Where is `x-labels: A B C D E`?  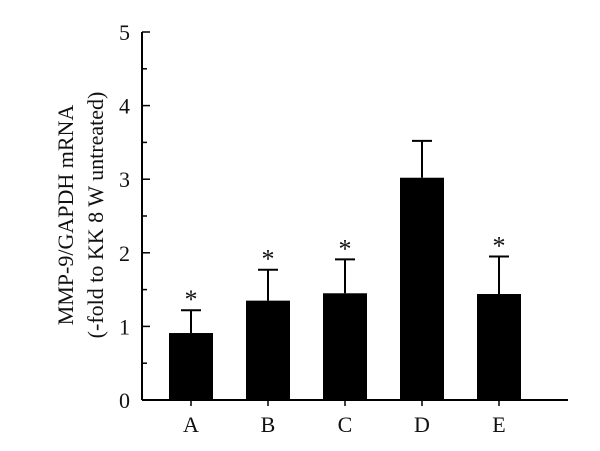 x-labels: A B C D E is located at coordinates (344, 424).